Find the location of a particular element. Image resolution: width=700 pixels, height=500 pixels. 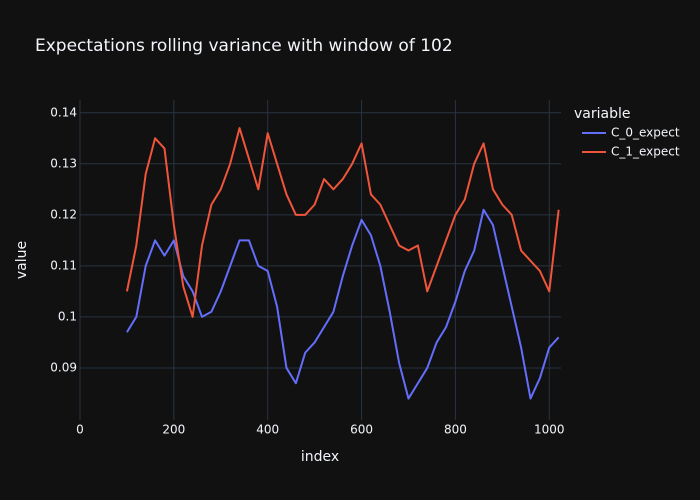

y-axis-title: value is located at coordinates (22, 260).